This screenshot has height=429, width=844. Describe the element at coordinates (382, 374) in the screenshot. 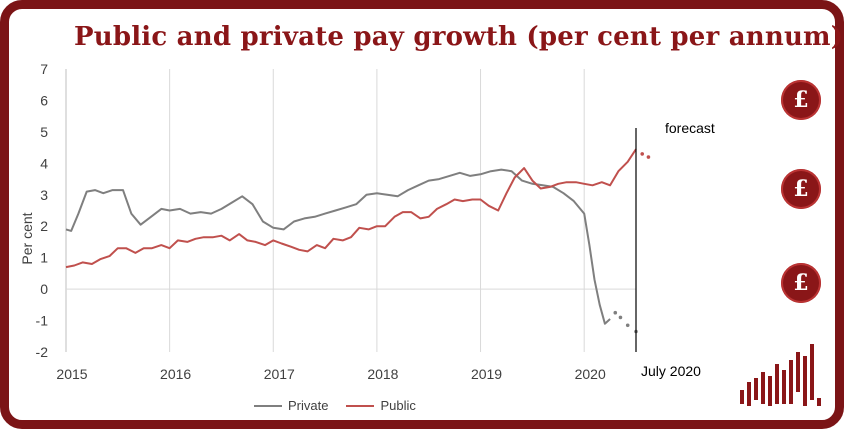

I see `x-tick-label: 2018` at that location.